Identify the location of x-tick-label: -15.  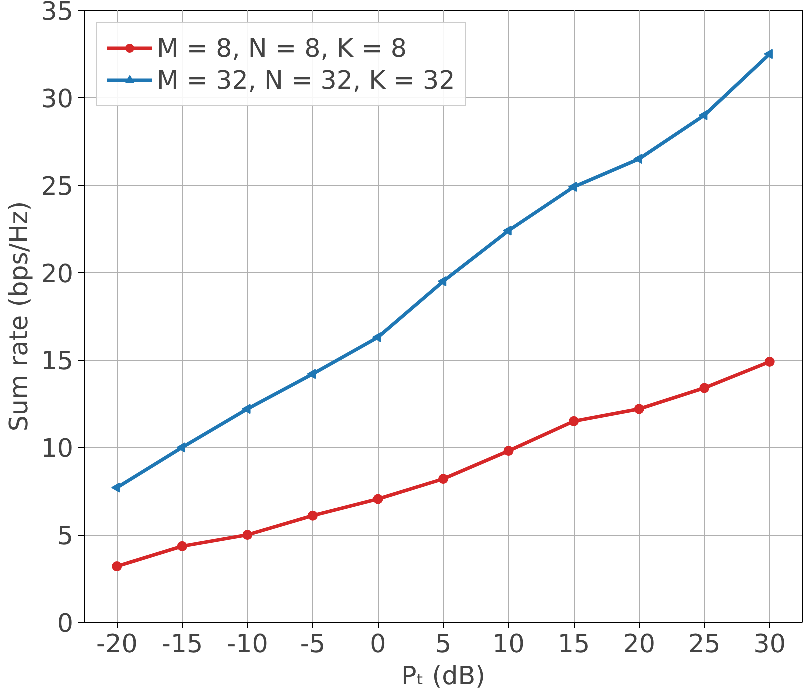
(183, 643).